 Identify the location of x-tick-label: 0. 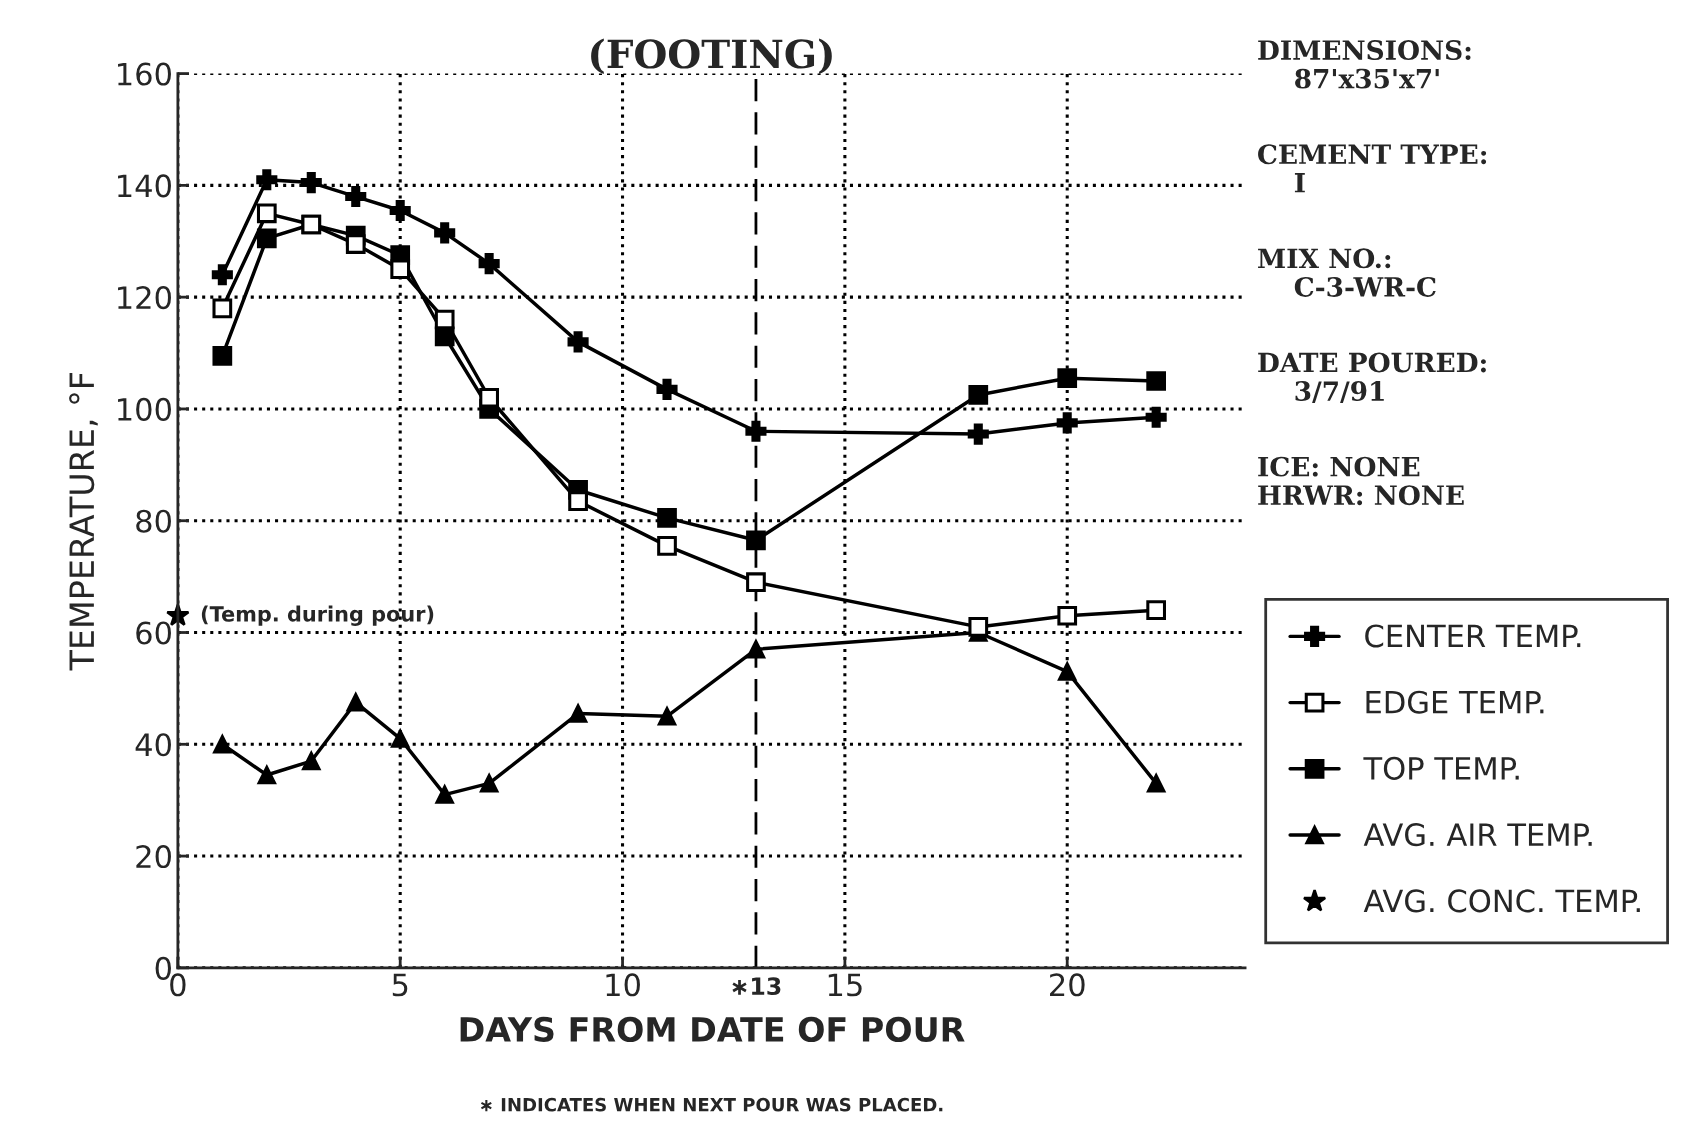
(178, 985).